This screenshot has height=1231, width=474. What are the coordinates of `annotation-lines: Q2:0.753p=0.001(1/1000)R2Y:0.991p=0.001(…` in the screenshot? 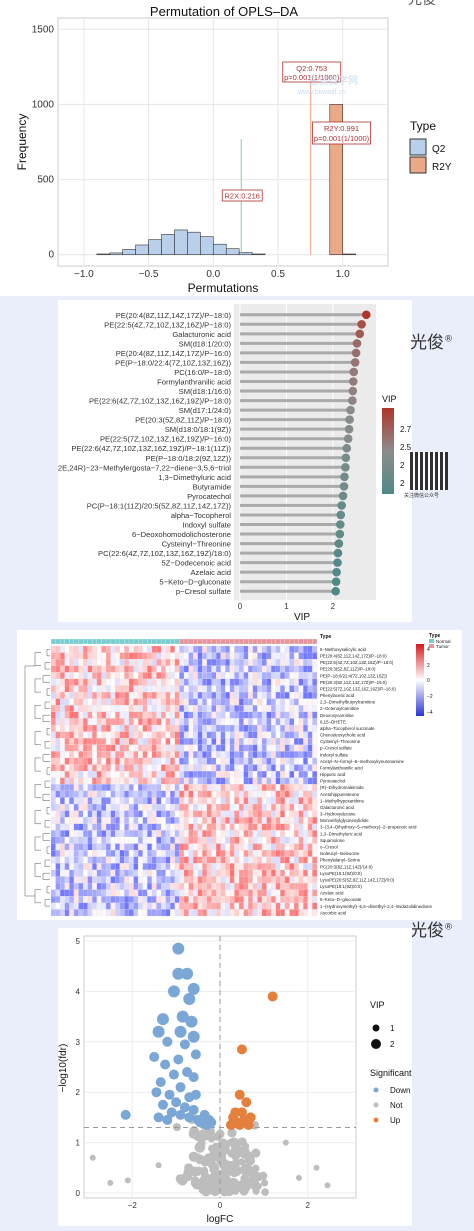 It's located at (296, 158).